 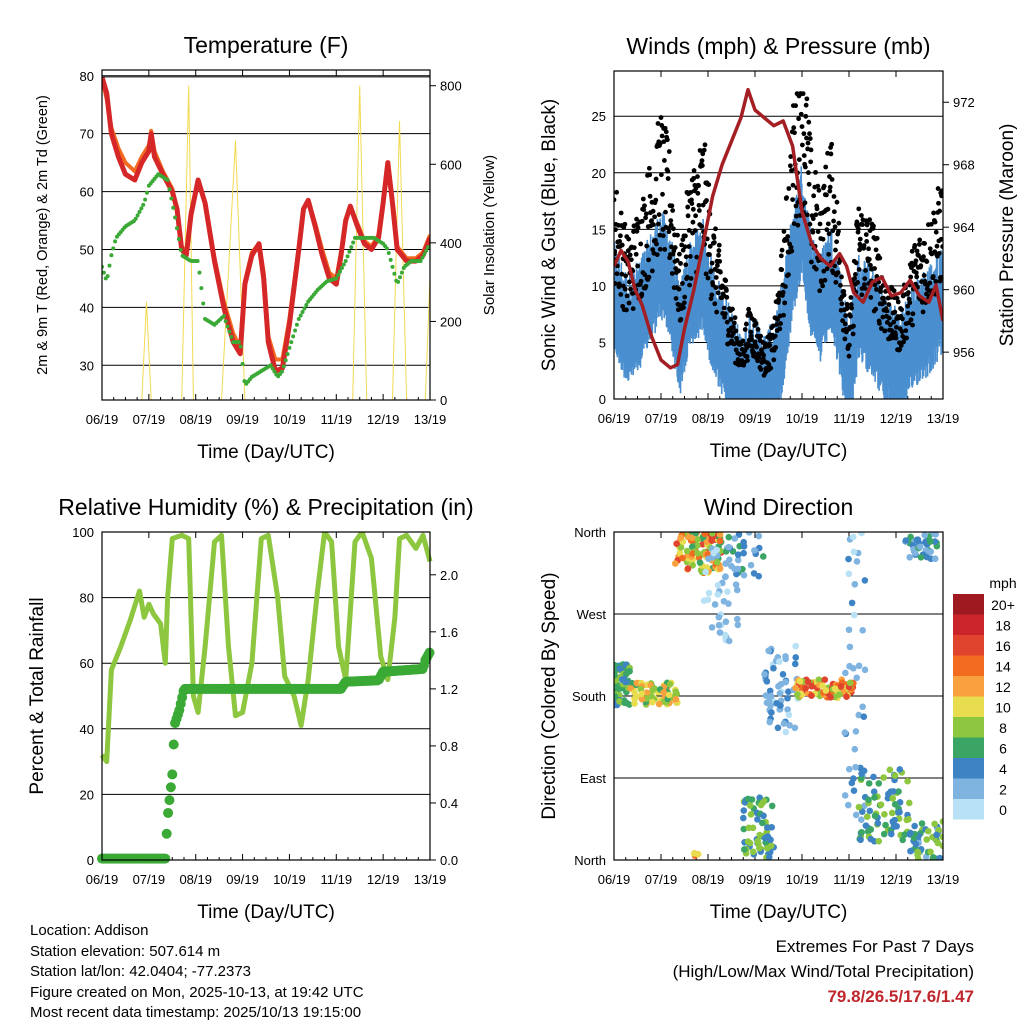 I want to click on rh-xtick-label: 07/19, so click(x=149, y=879).